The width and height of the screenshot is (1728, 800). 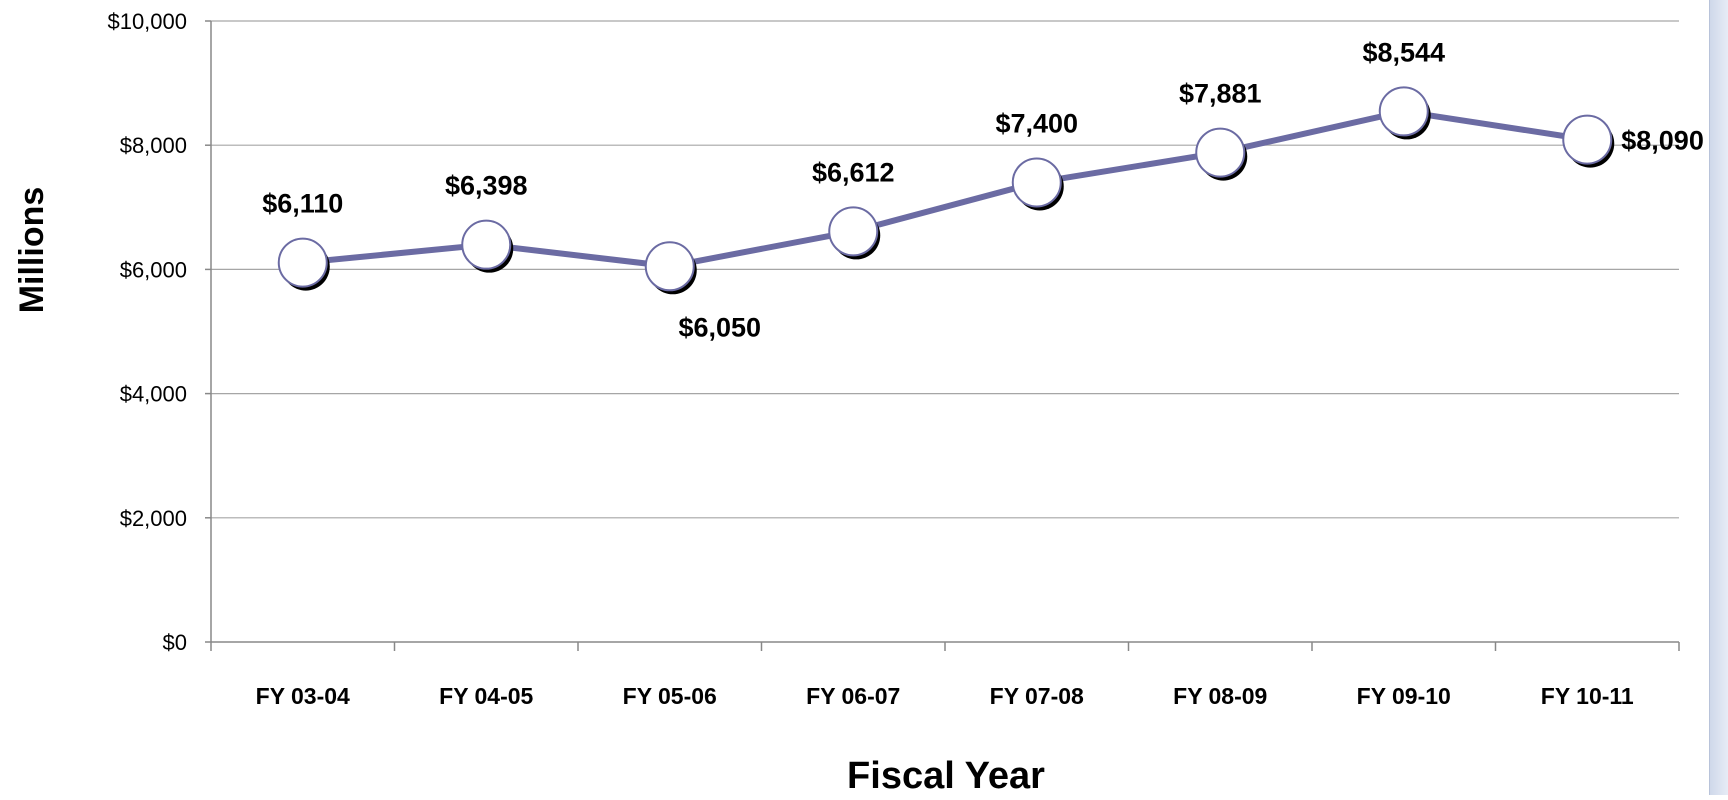 What do you see at coordinates (946, 775) in the screenshot?
I see `x-axis-title: Fiscal Year` at bounding box center [946, 775].